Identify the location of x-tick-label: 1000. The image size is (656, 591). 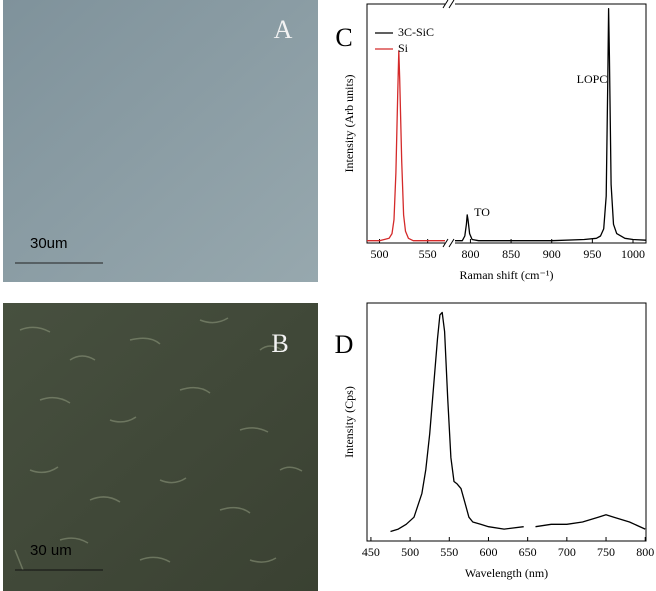
(633, 254).